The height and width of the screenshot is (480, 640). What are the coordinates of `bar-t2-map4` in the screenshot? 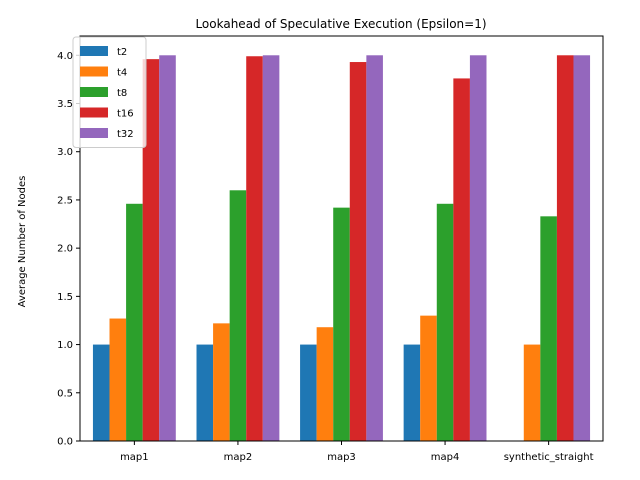 It's located at (412, 392).